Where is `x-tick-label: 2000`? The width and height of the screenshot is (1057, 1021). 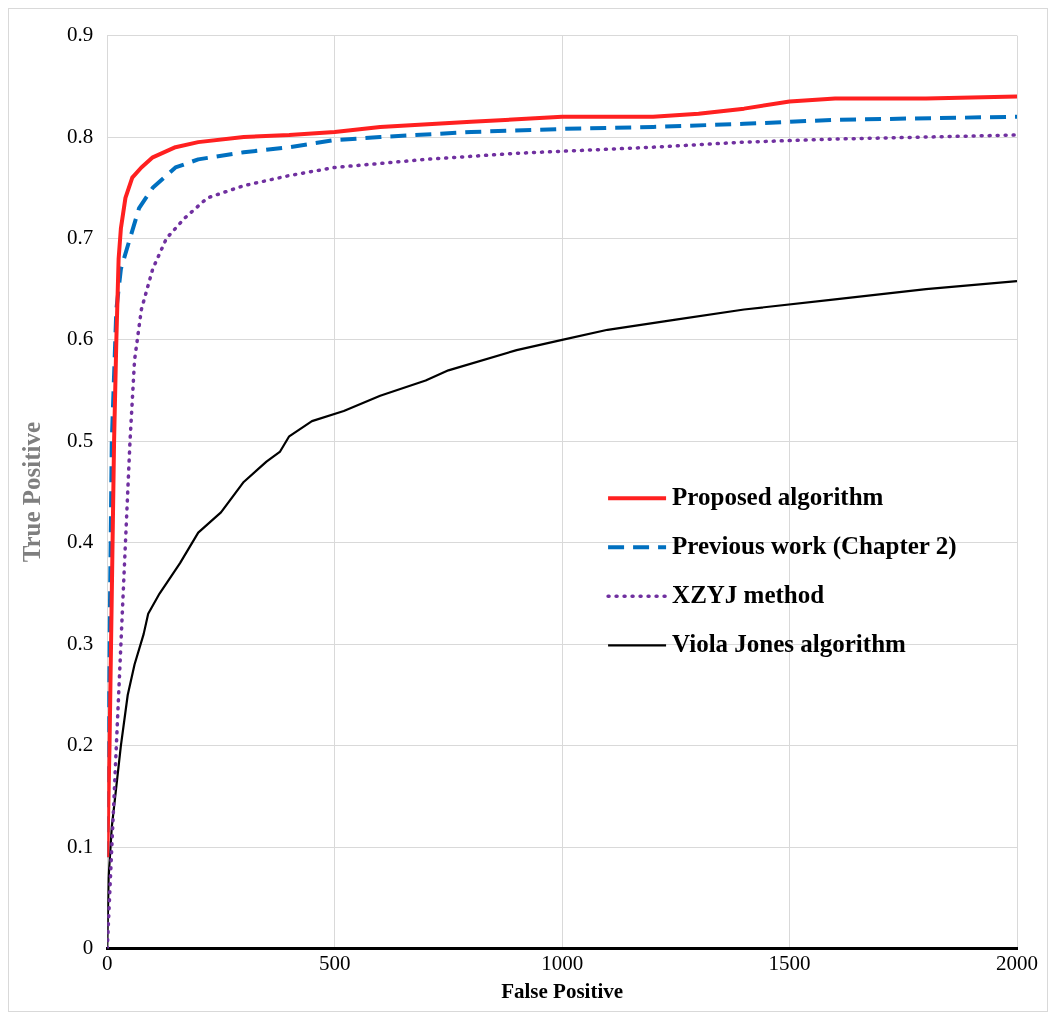
x-tick-label: 2000 is located at coordinates (1017, 962).